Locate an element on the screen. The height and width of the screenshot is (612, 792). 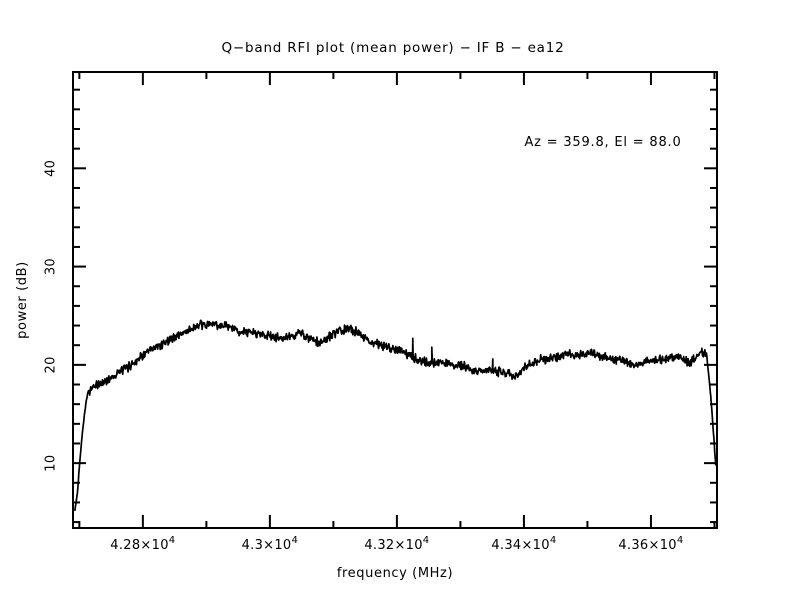
pointing-annotation: Az = 359.8, El = 88.0 is located at coordinates (602, 142).